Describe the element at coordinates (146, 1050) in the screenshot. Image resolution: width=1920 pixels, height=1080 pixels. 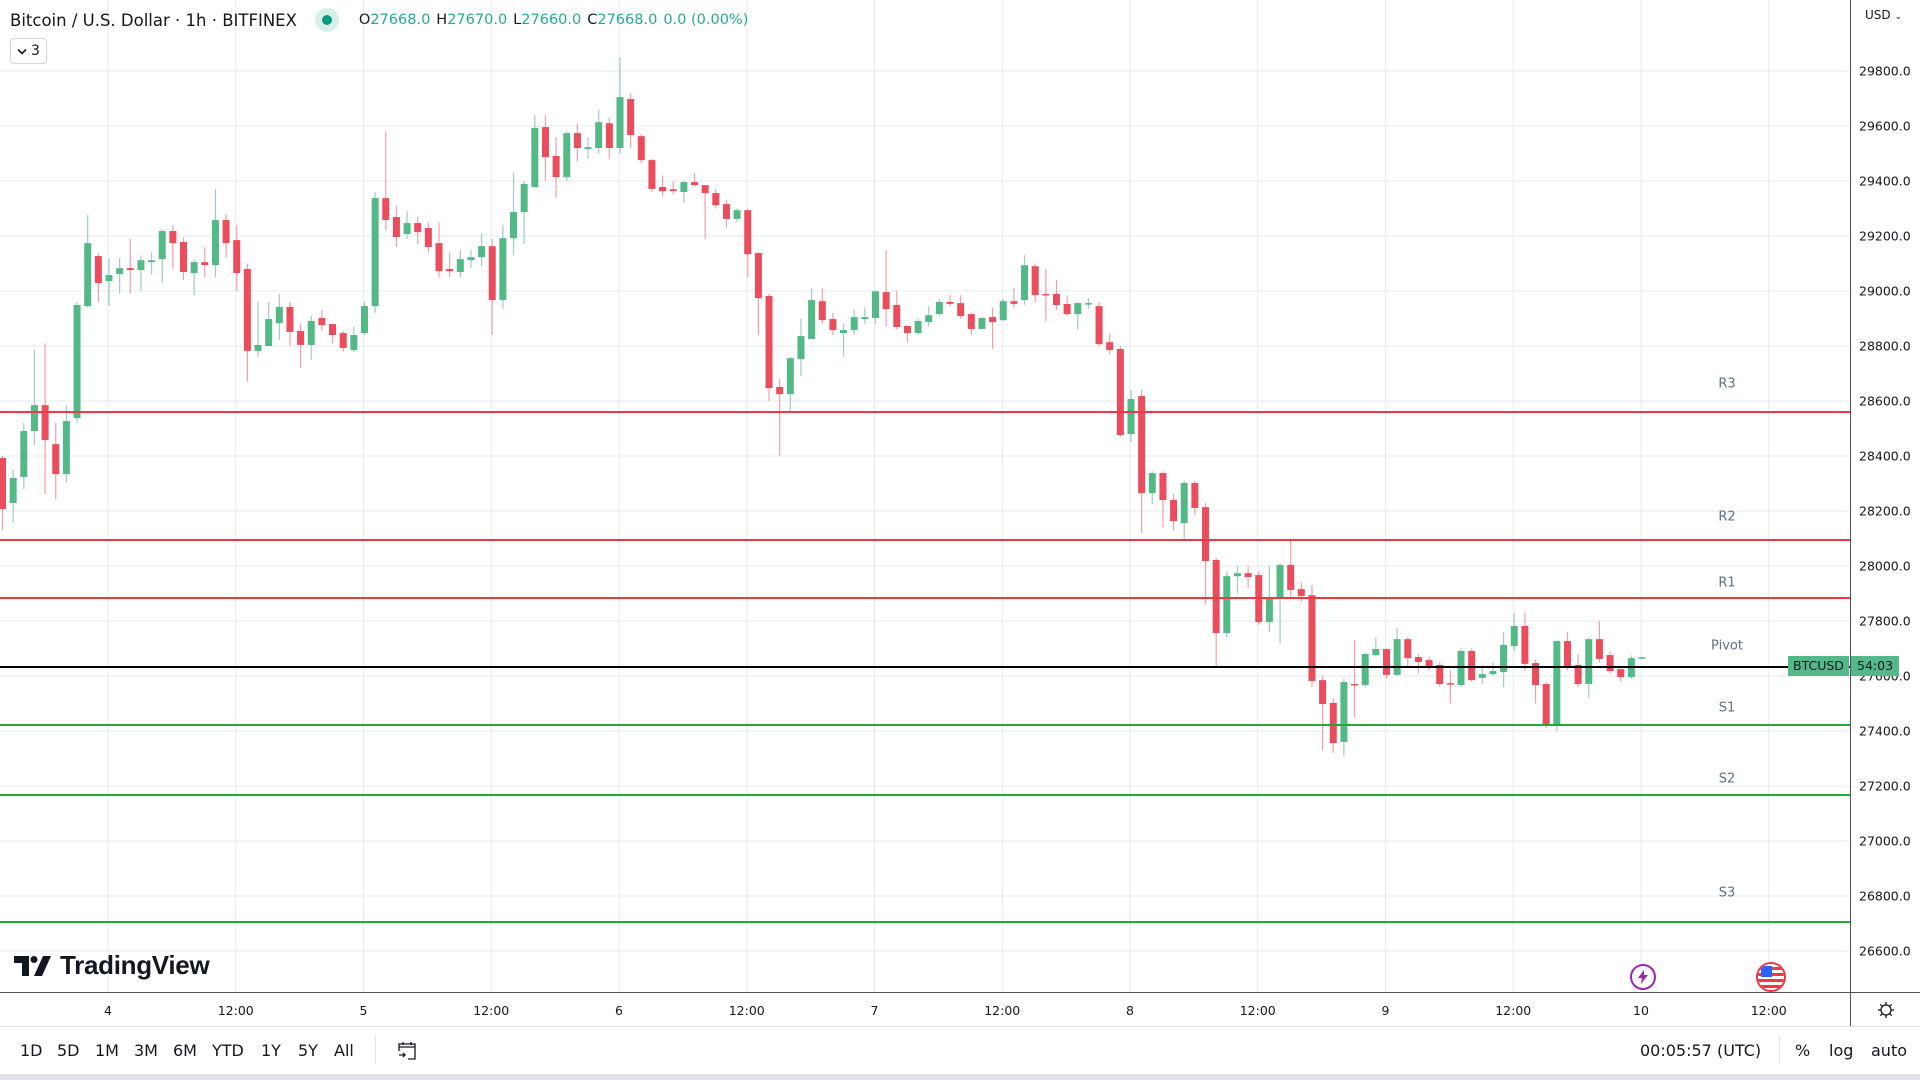
I see `range-3m-button: 3M` at that location.